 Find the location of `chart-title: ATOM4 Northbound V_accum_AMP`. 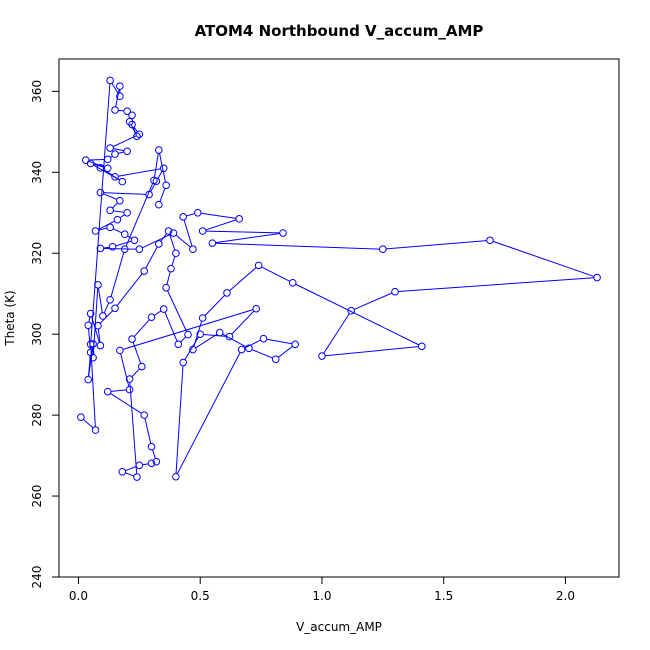

chart-title: ATOM4 Northbound V_accum_AMP is located at coordinates (339, 31).